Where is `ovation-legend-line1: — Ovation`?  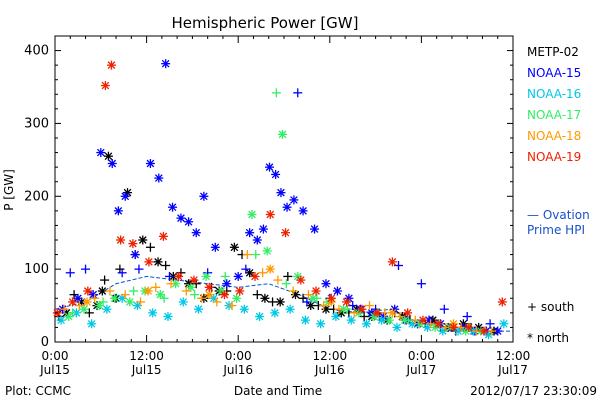 ovation-legend-line1: — Ovation is located at coordinates (558, 215).